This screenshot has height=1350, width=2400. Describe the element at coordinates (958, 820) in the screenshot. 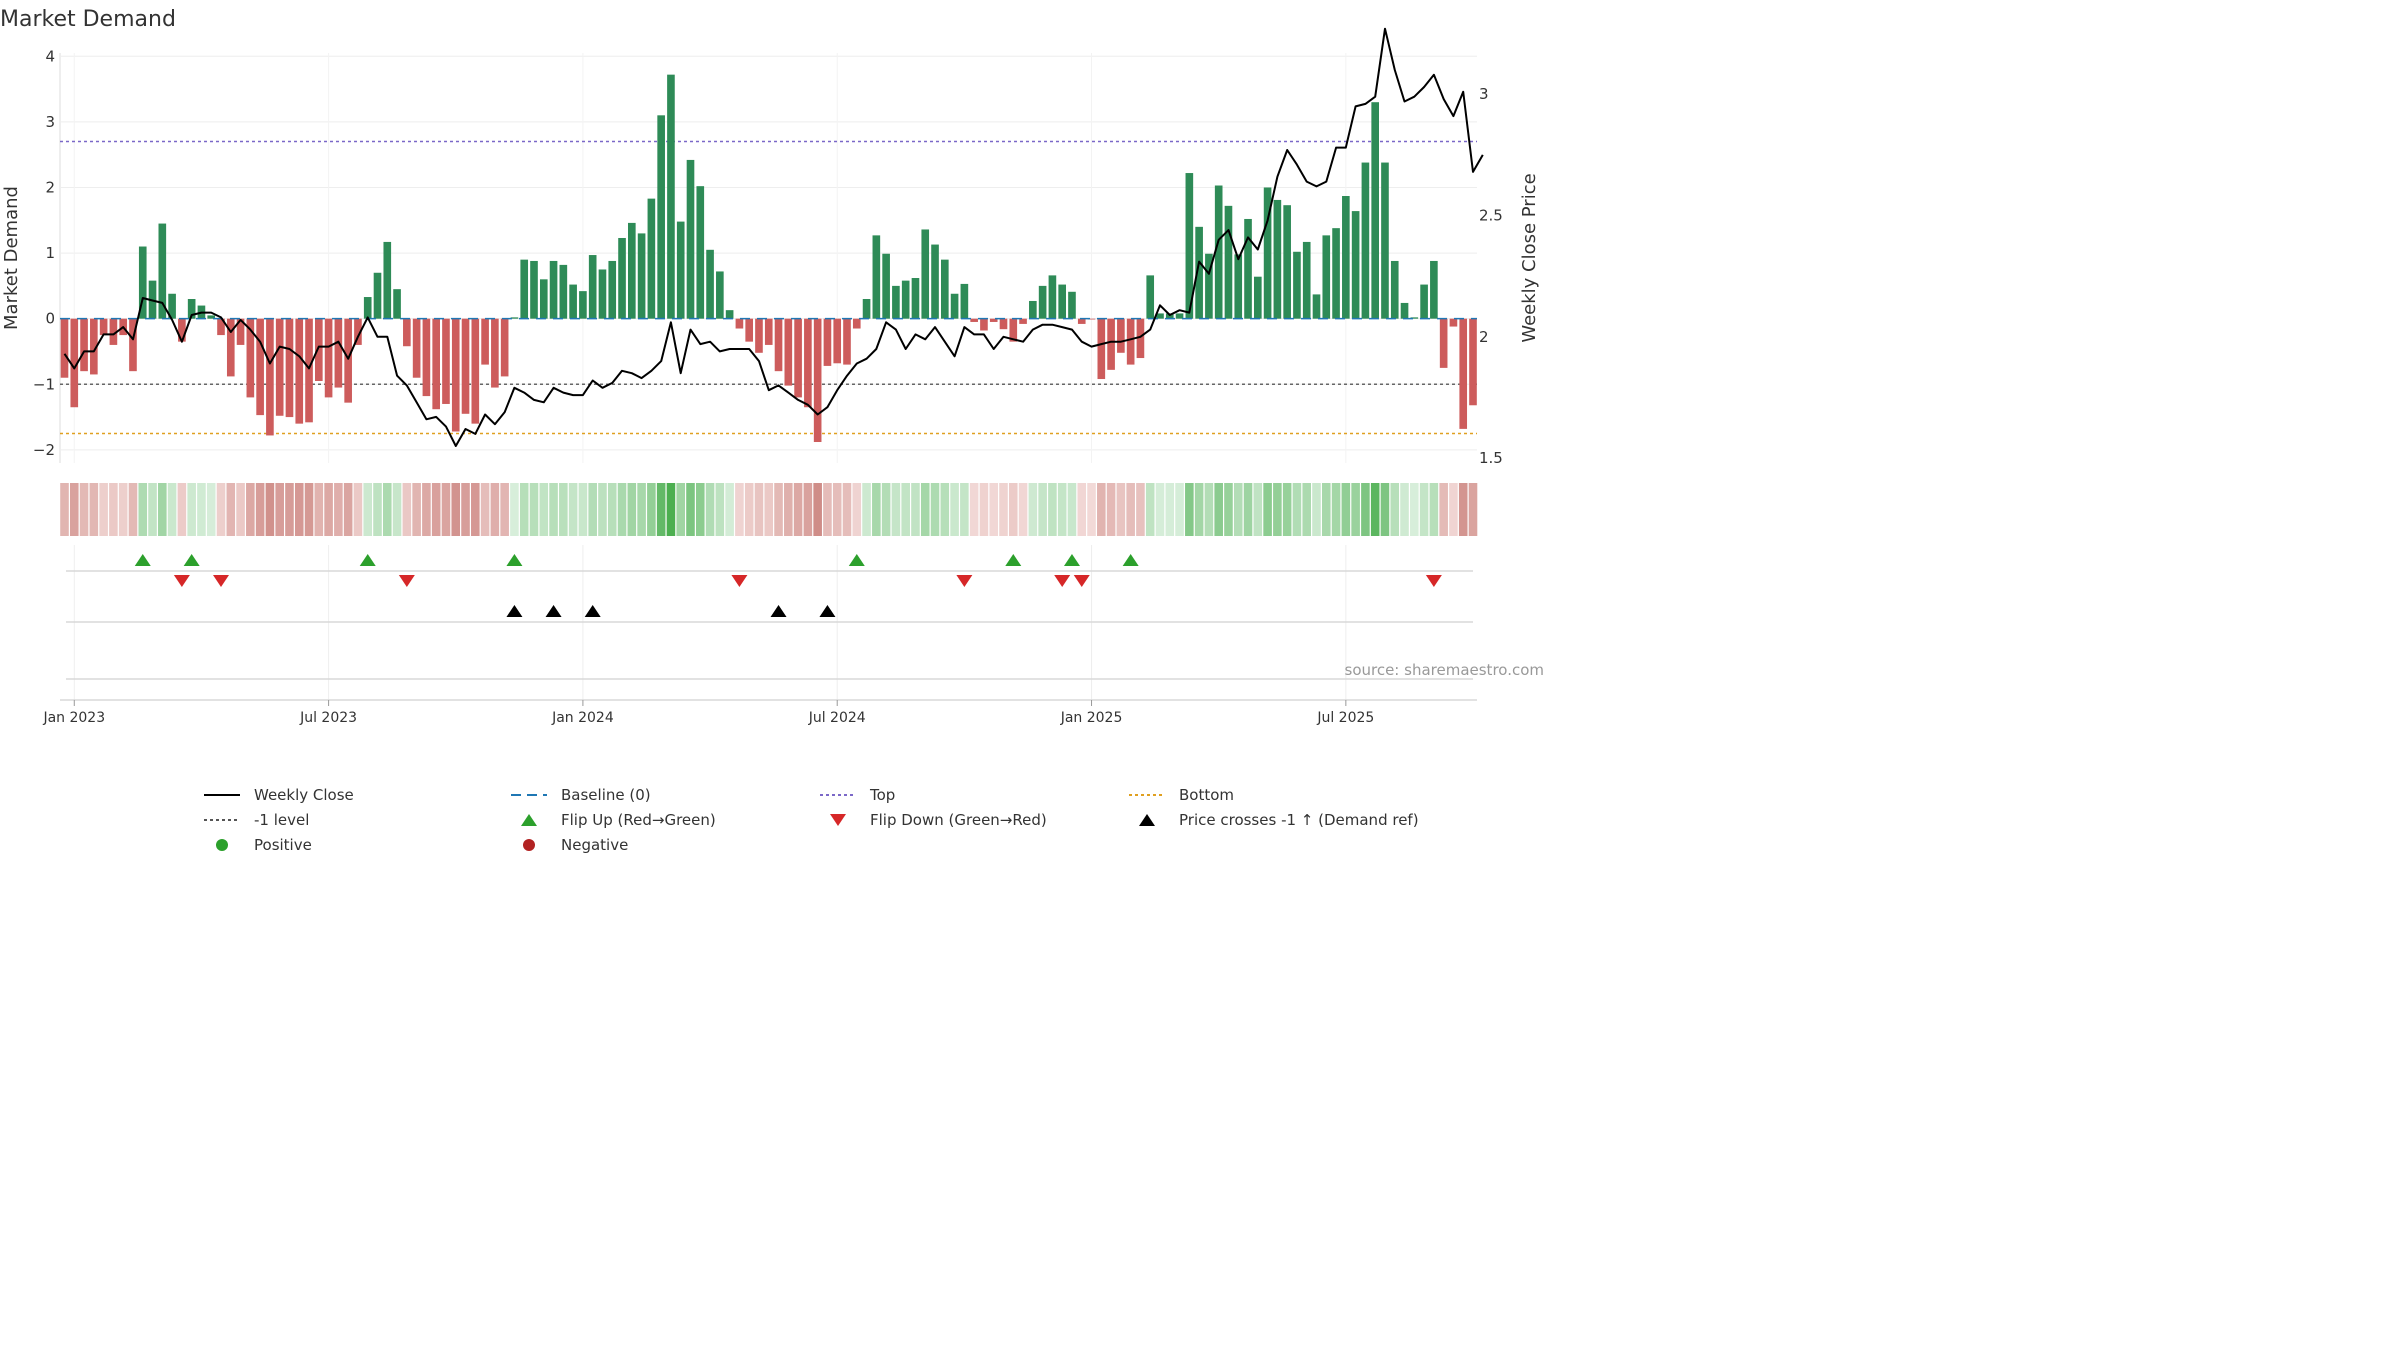

I see `legend-label: Flip Down (Green→Red)` at that location.